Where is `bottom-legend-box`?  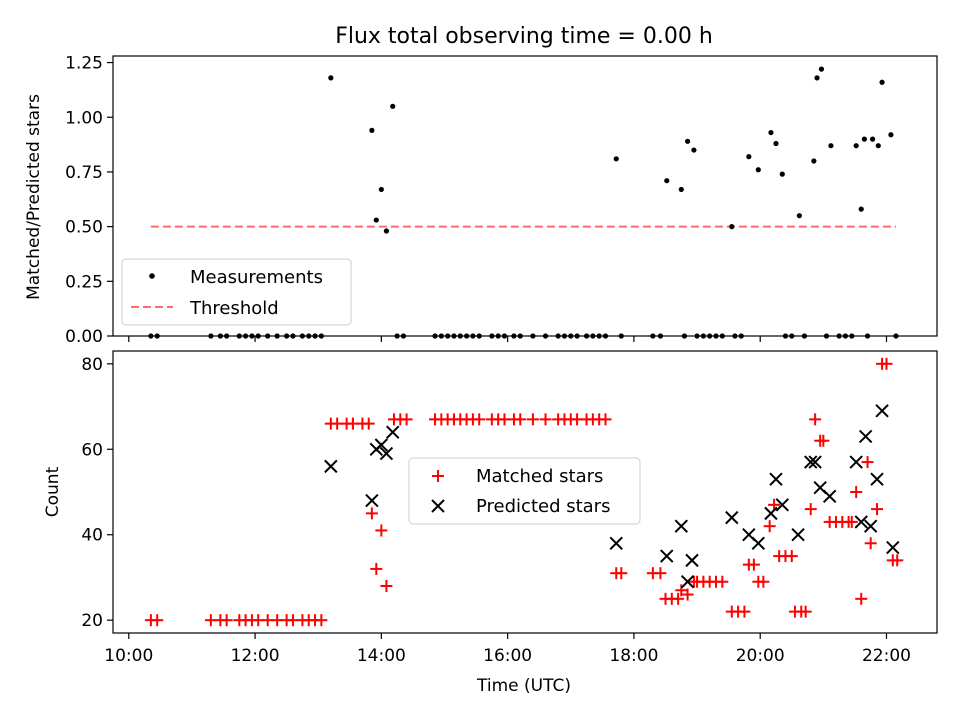 bottom-legend-box is located at coordinates (524, 491).